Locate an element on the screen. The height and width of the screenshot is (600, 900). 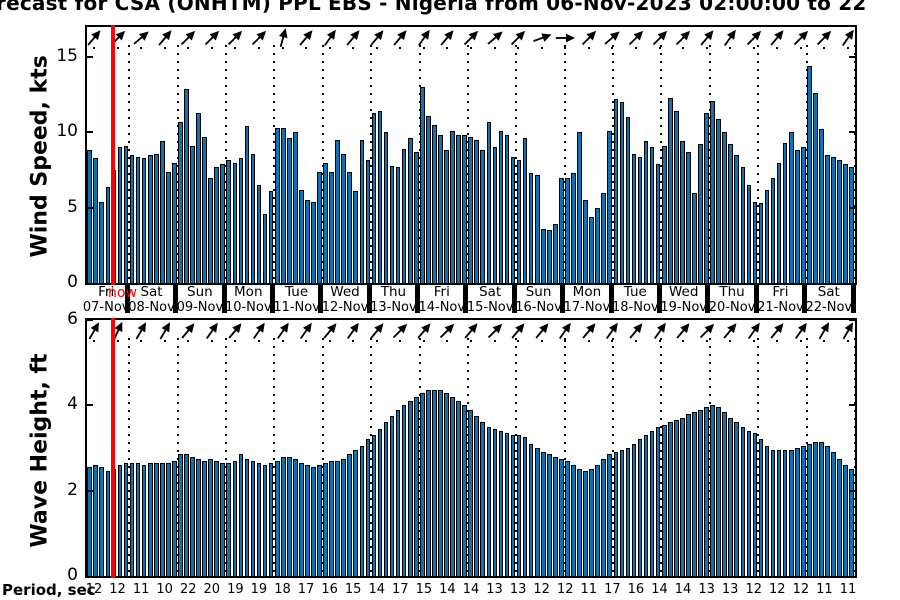
period-value: 20 is located at coordinates (212, 589).